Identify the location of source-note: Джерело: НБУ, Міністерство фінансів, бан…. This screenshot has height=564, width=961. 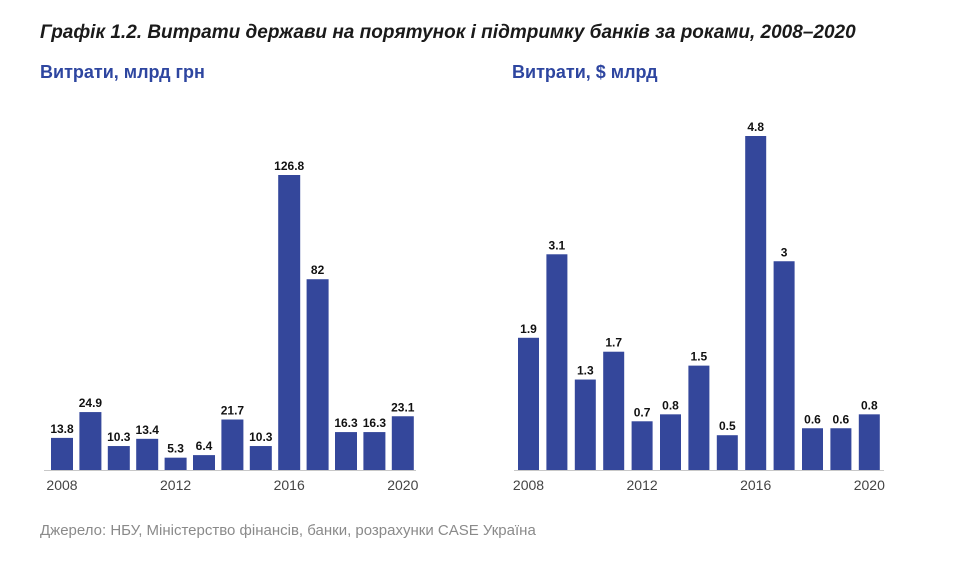
(288, 530).